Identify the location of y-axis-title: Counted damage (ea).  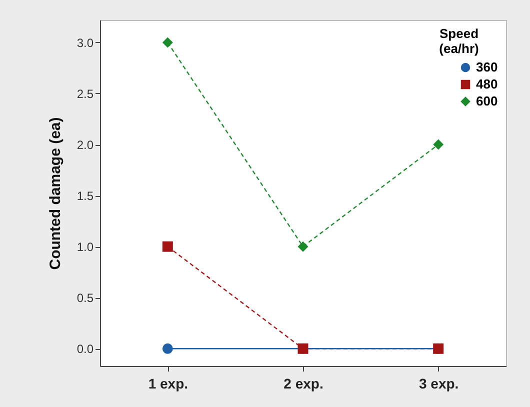
(55, 193).